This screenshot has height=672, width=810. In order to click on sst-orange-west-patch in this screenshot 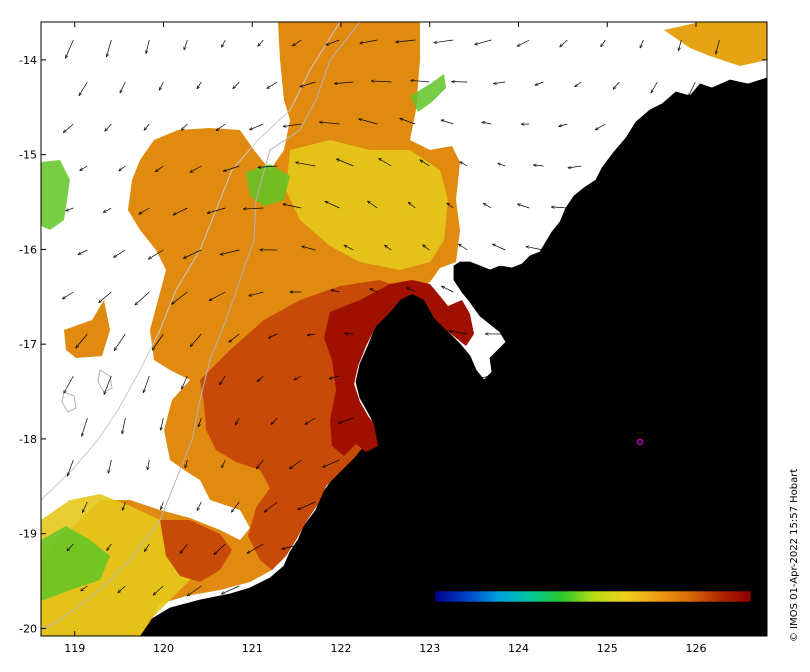, I will do `click(87, 329)`.